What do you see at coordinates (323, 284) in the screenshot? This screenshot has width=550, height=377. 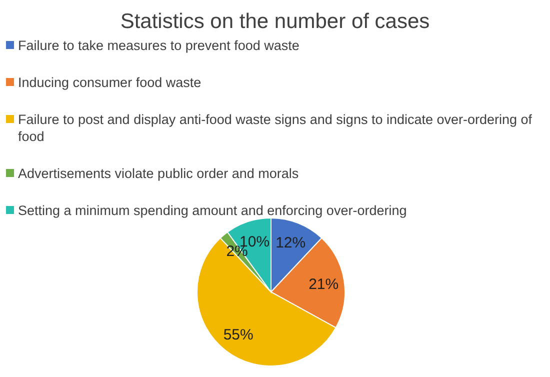 I see `data-label: 21%` at bounding box center [323, 284].